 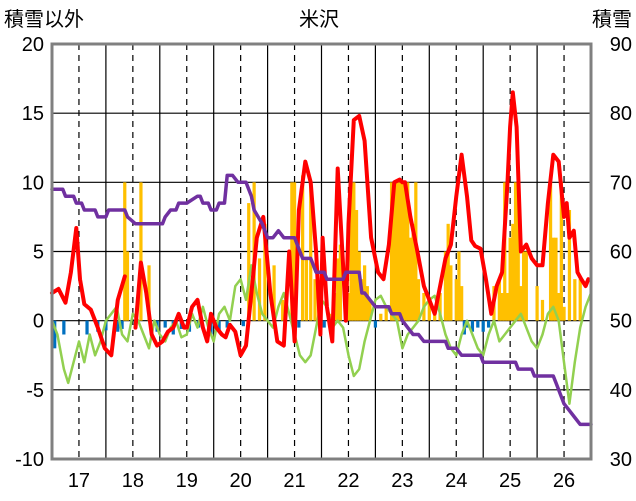 I want to click on x-tick-label: 18, so click(x=133, y=481).